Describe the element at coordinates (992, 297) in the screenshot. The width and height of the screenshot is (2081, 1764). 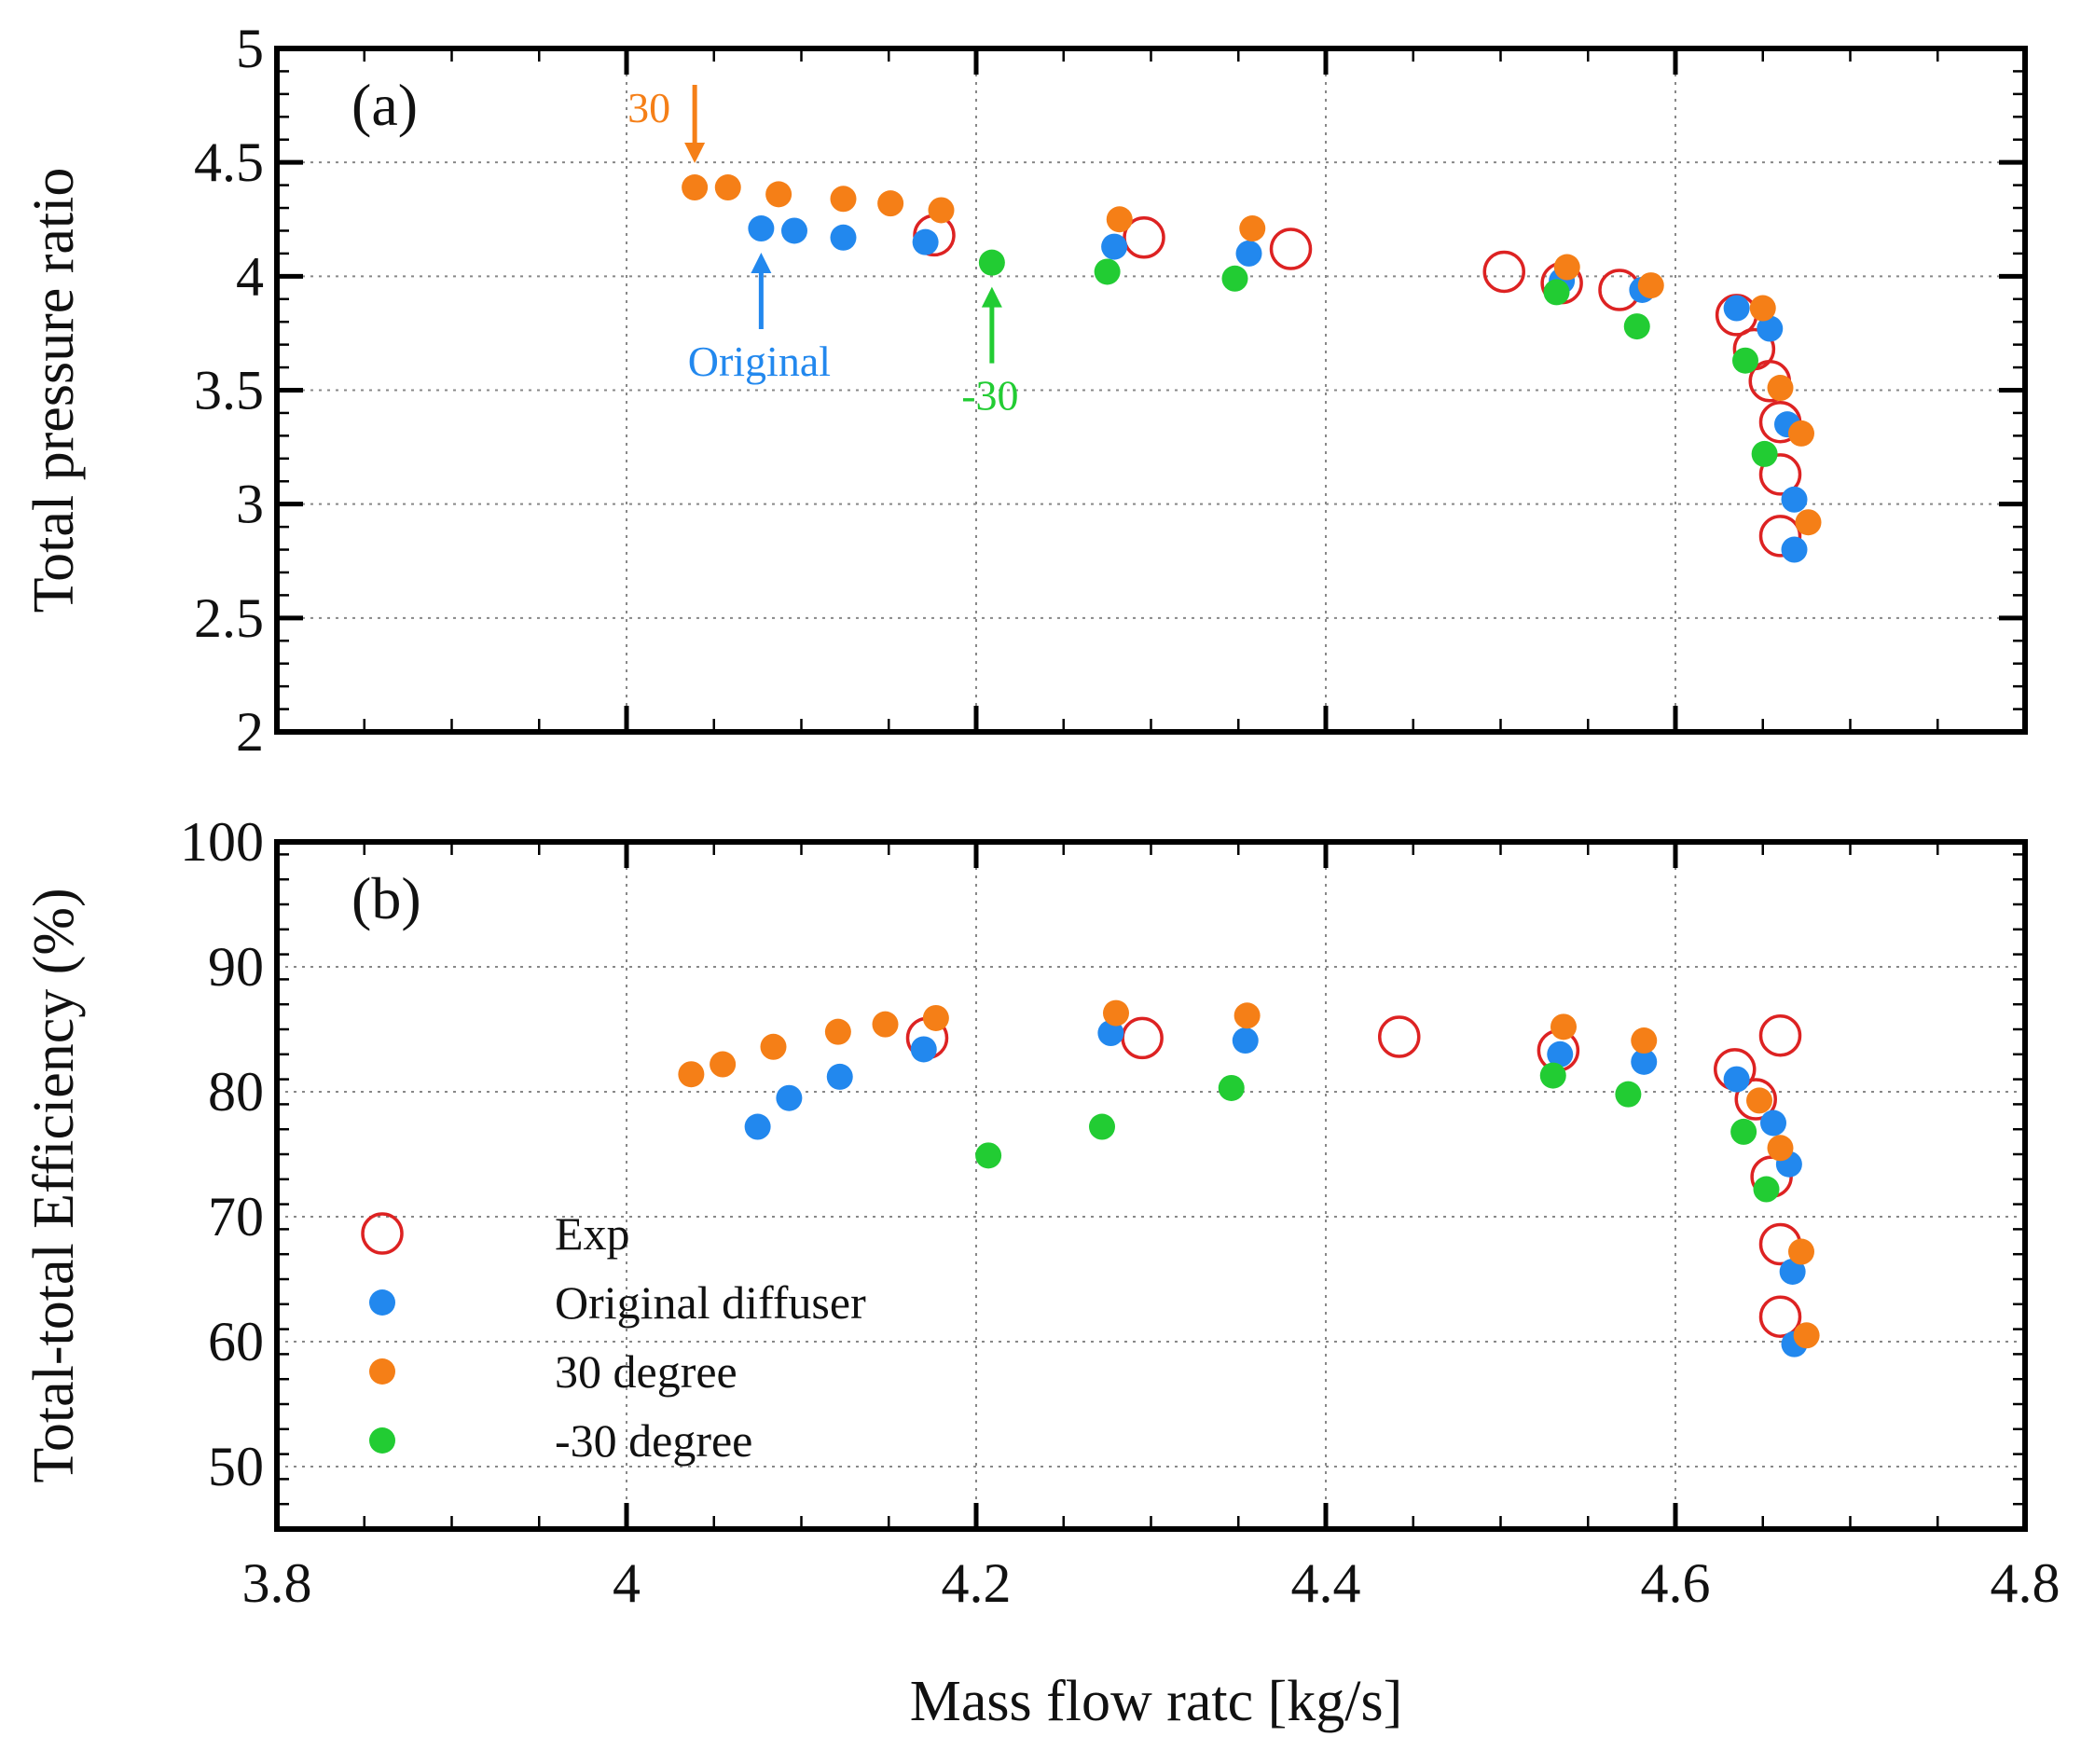
I see `annotation-arrowhead-deg_neg30` at that location.